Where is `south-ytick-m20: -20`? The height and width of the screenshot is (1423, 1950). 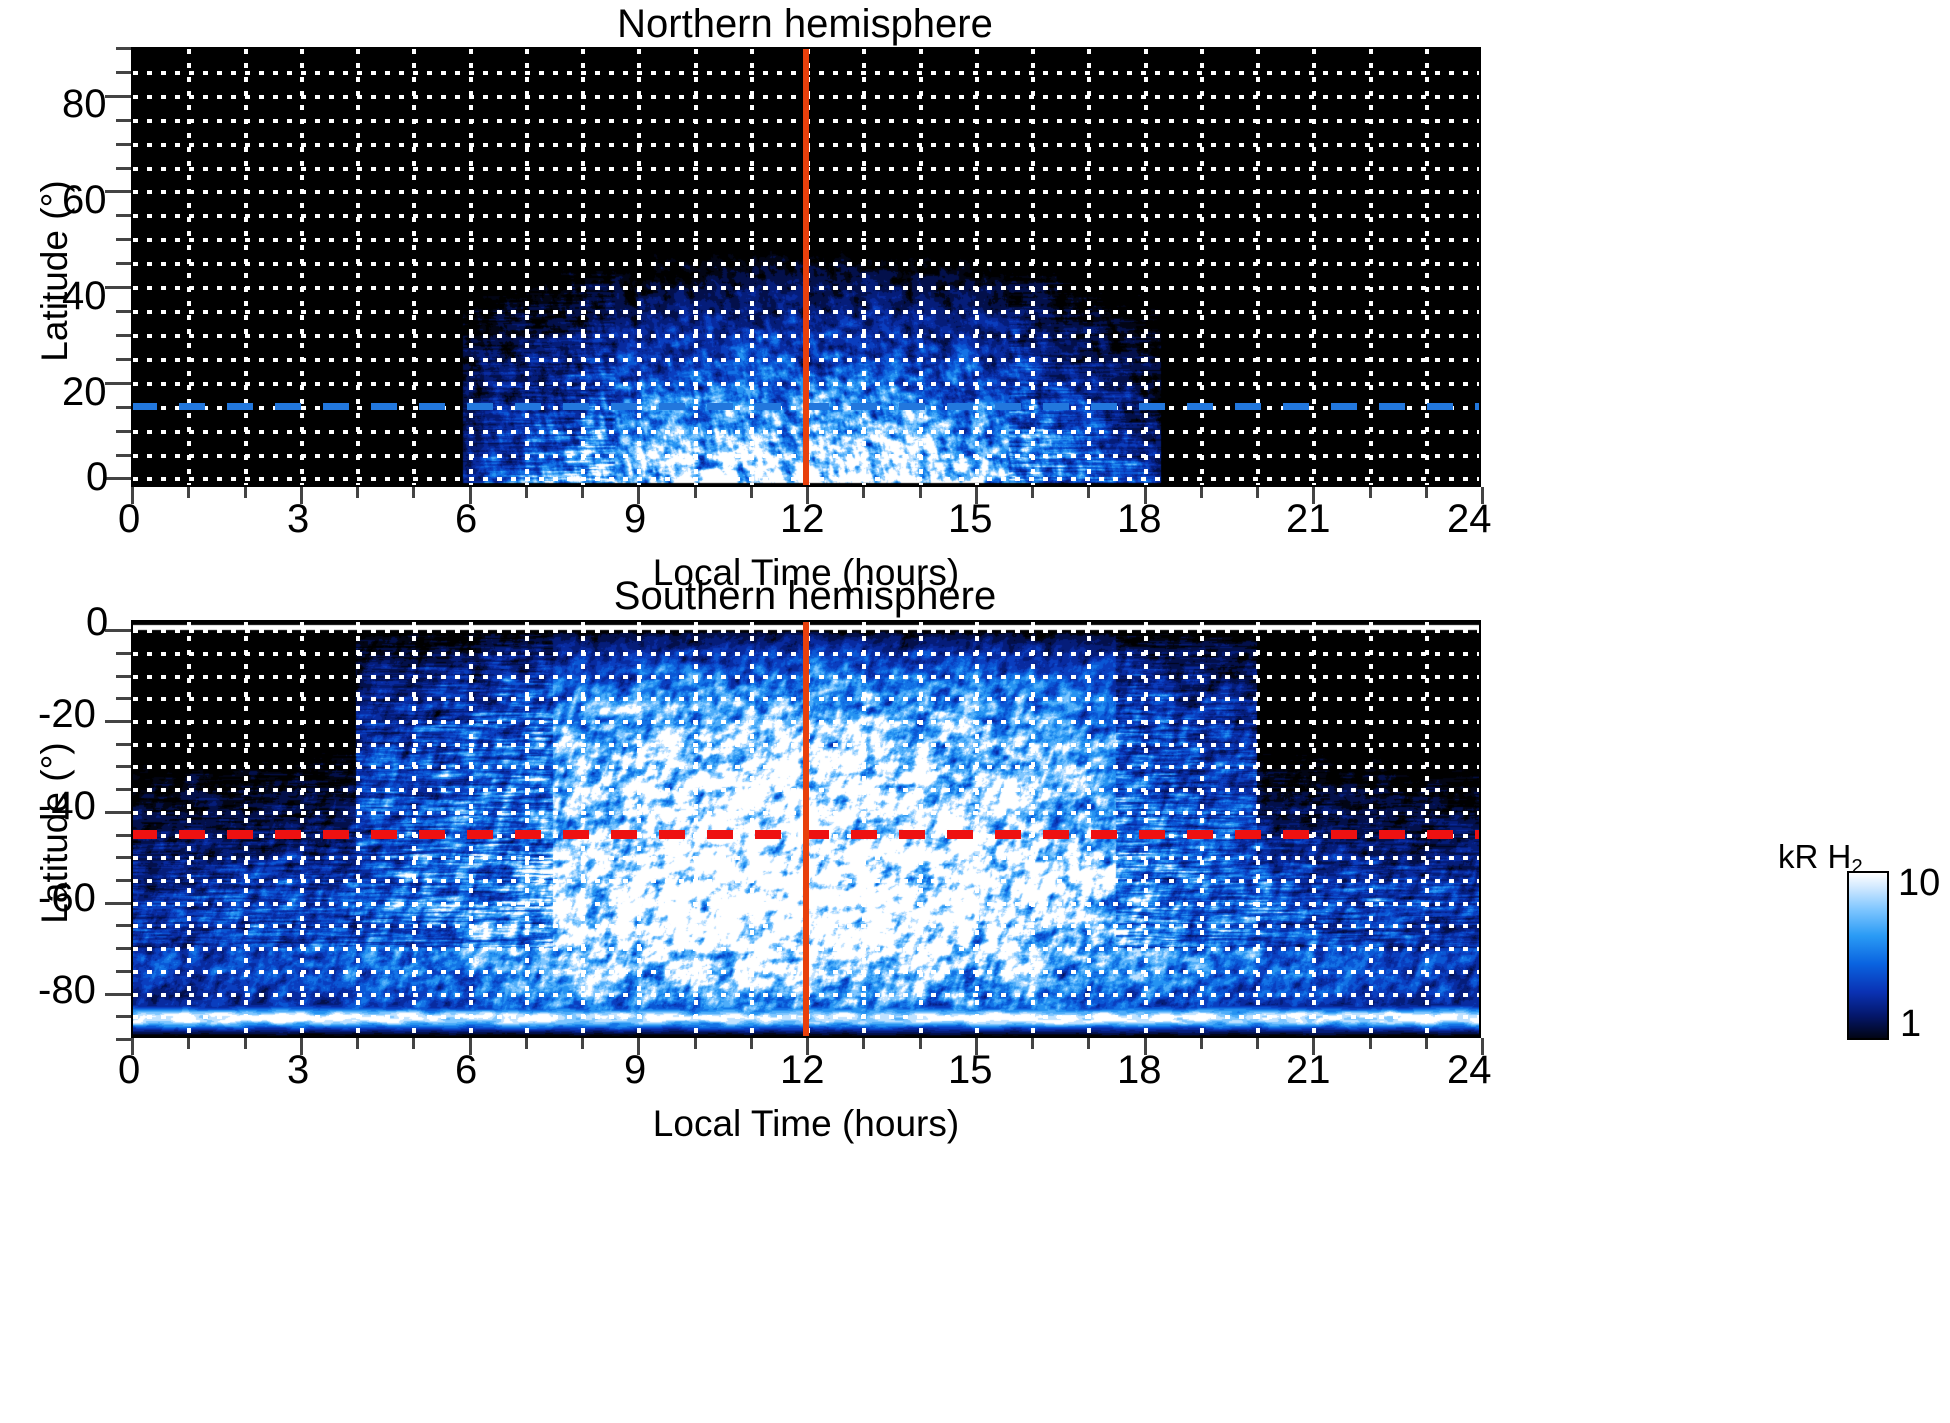 south-ytick-m20: -20 is located at coordinates (67, 714).